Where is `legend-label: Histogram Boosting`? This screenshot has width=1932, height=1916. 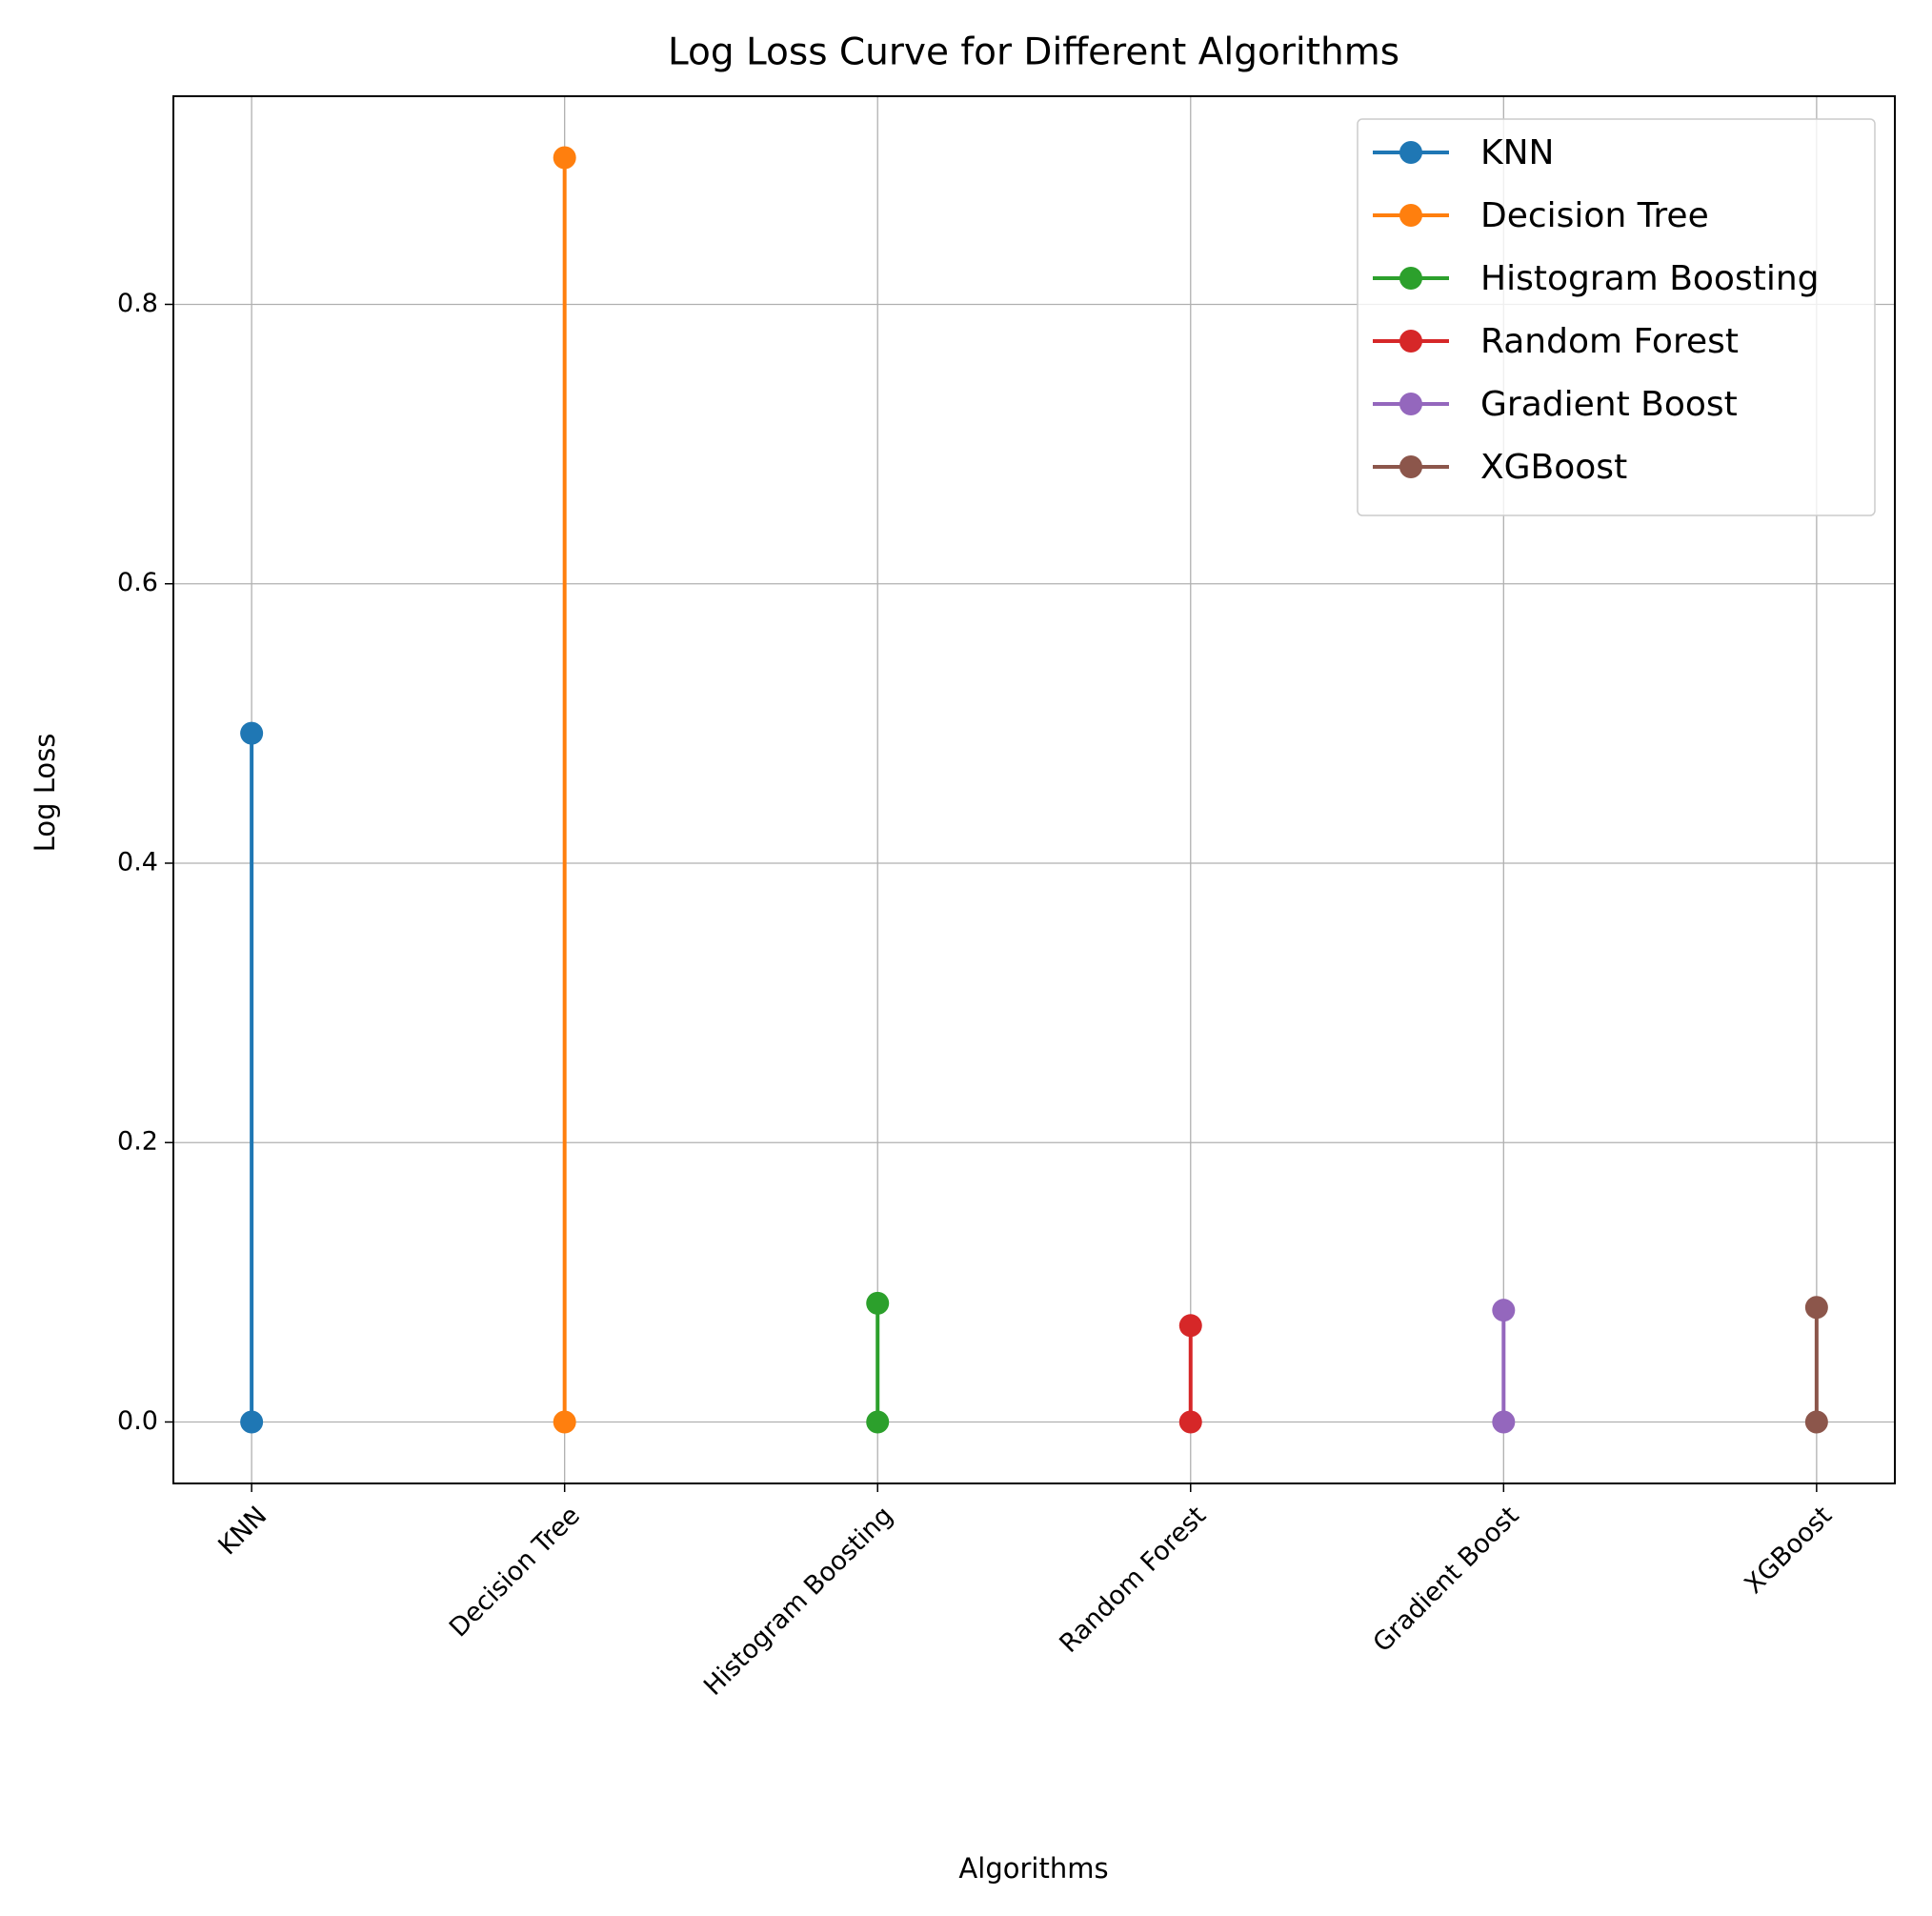
legend-label: Histogram Boosting is located at coordinates (1650, 279).